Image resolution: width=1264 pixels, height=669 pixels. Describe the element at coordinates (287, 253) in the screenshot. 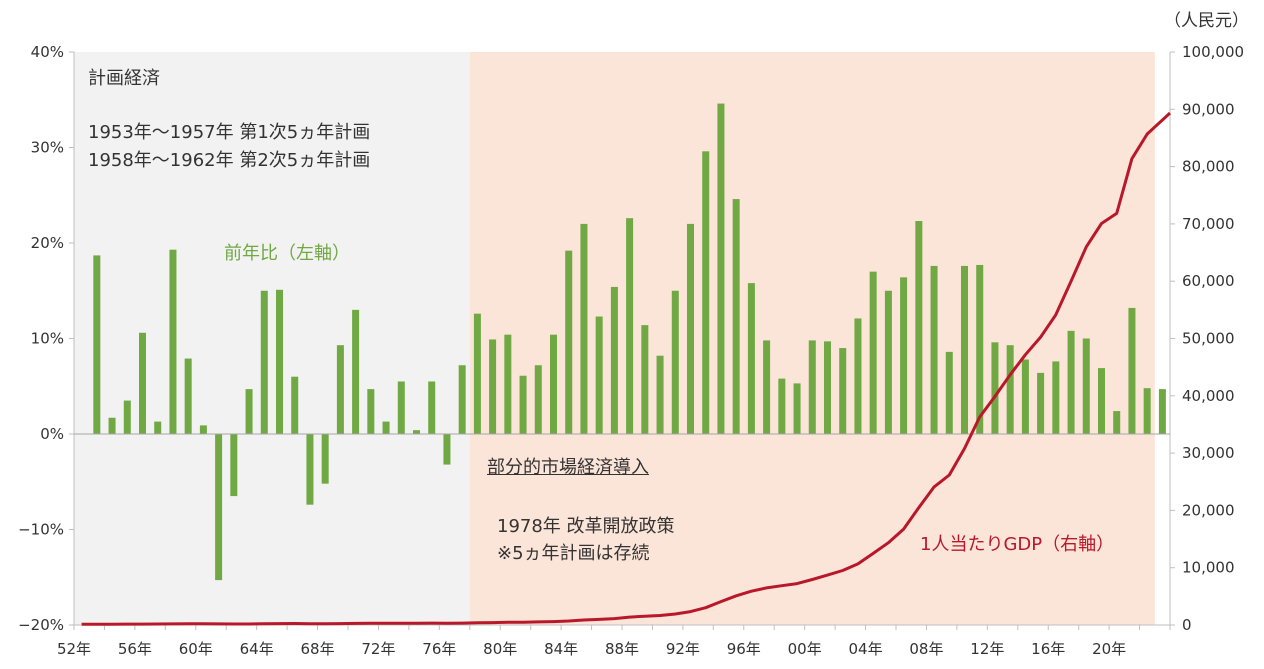

I see `bar-series-label: 前年比（左軸）` at that location.